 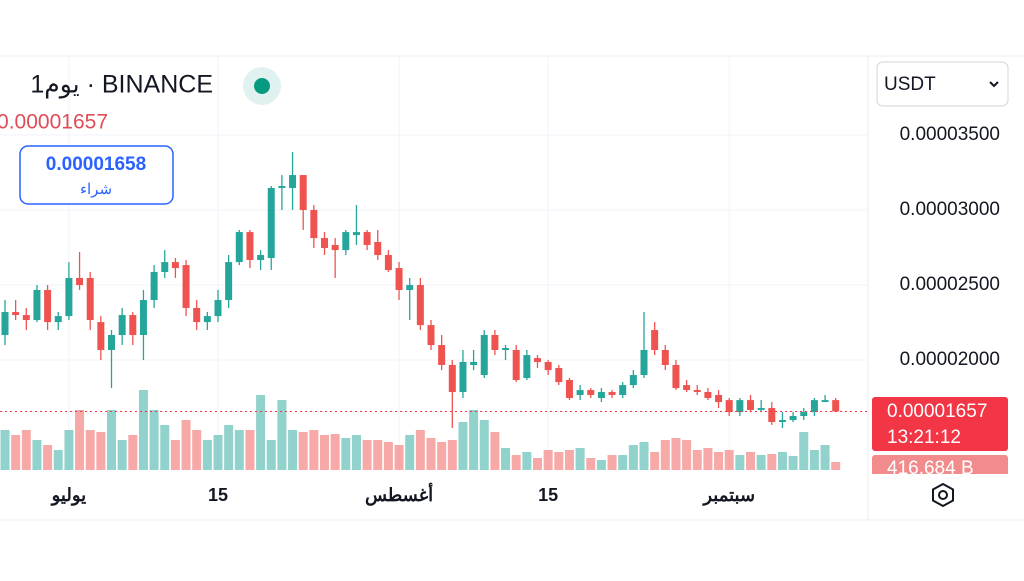 I want to click on settings-icon-center, so click(x=943, y=495).